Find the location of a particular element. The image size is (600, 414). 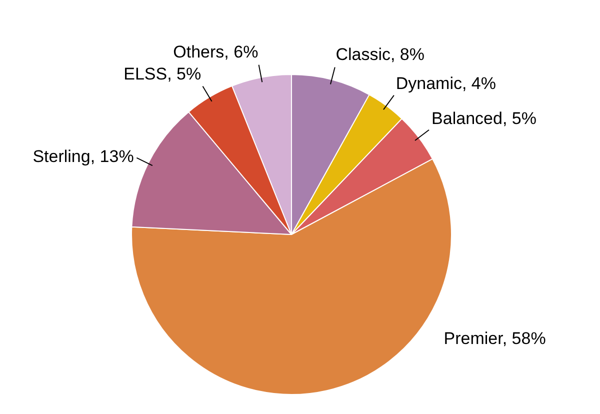

slice-label: Balanced, 5% is located at coordinates (484, 118).